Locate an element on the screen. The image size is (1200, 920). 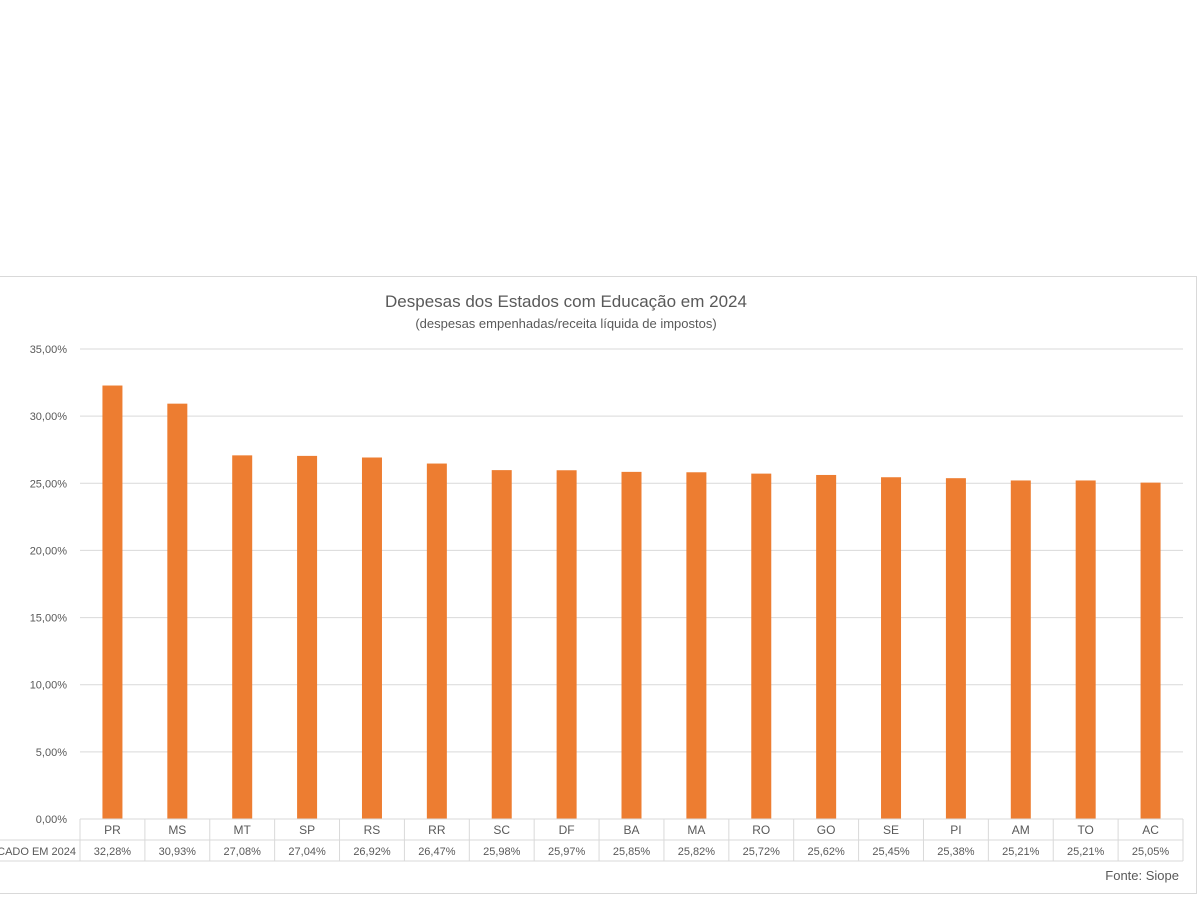
y-tick-label: 20,00% is located at coordinates (49, 551).